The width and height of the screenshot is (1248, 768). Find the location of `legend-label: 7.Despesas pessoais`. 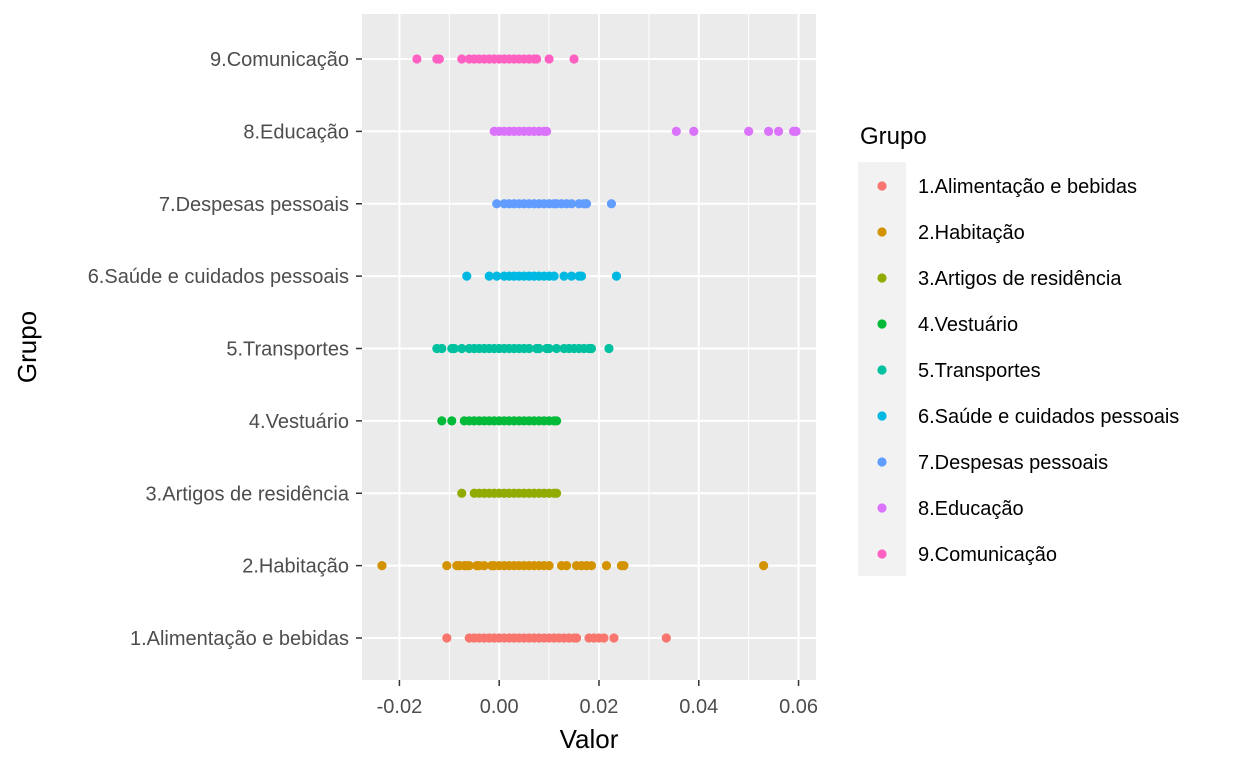

legend-label: 7.Despesas pessoais is located at coordinates (1013, 463).